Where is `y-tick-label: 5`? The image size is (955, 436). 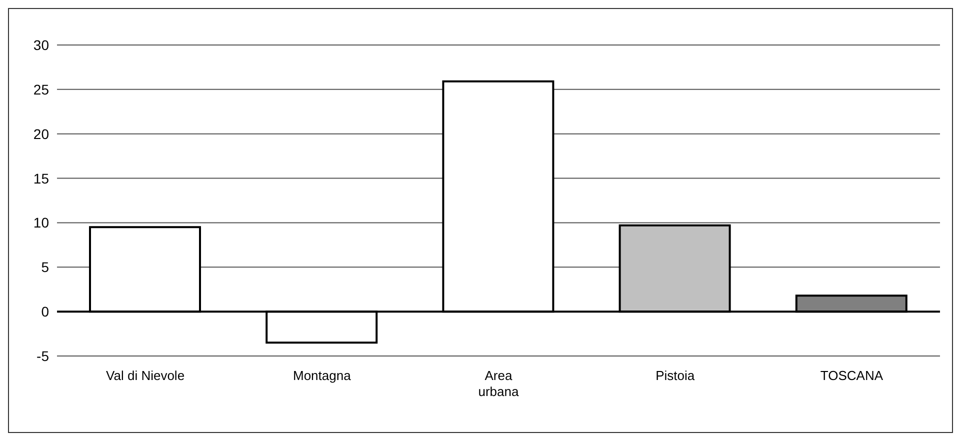
y-tick-label: 5 is located at coordinates (45, 267).